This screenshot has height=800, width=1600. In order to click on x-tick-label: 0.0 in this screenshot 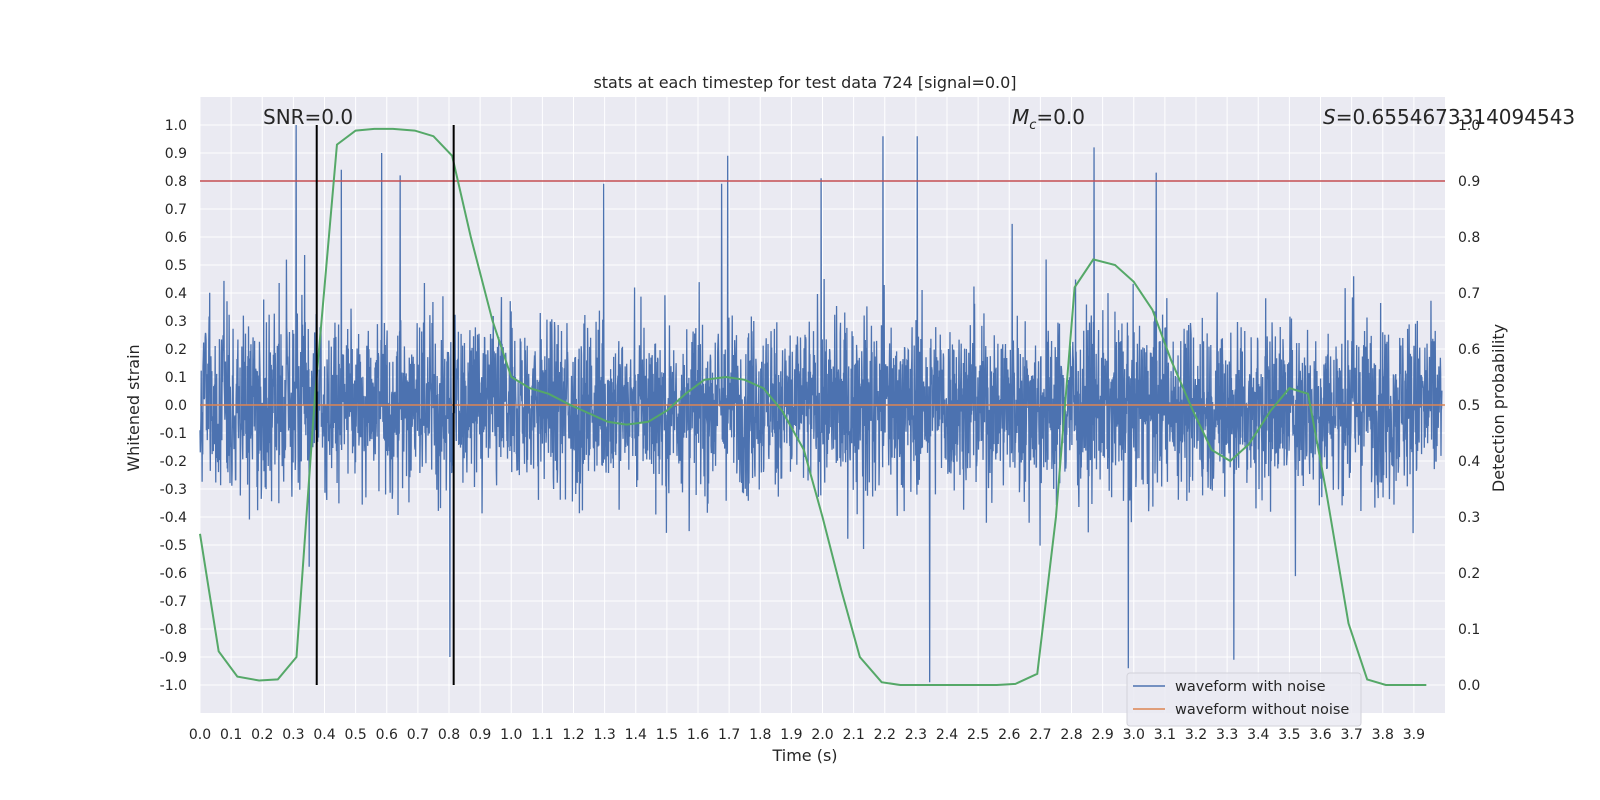, I will do `click(200, 735)`.